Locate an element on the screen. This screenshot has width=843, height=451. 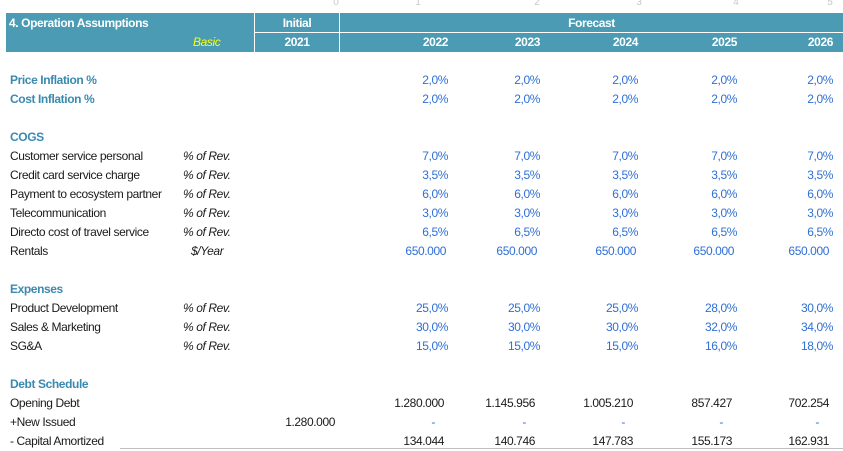
cell-value: 147.783 is located at coordinates (612, 441).